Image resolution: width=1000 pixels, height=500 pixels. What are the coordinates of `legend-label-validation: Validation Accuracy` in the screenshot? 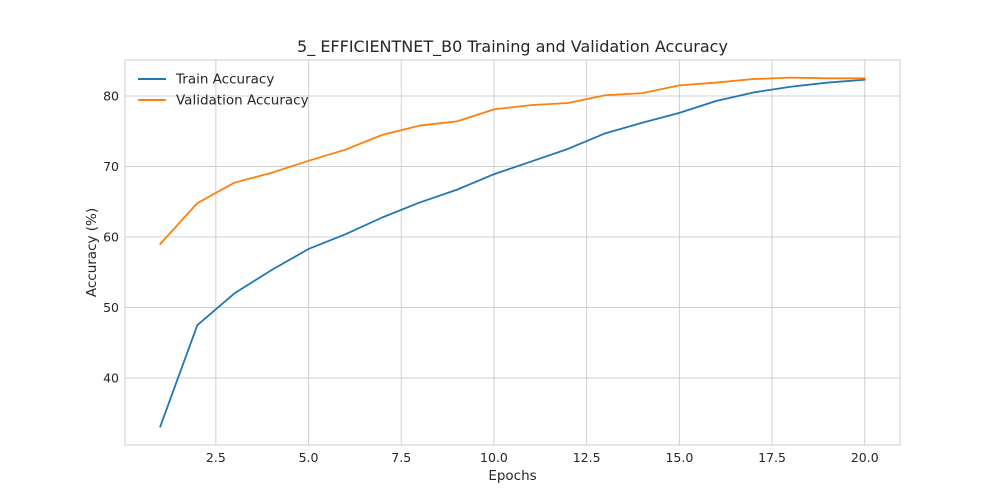 It's located at (242, 101).